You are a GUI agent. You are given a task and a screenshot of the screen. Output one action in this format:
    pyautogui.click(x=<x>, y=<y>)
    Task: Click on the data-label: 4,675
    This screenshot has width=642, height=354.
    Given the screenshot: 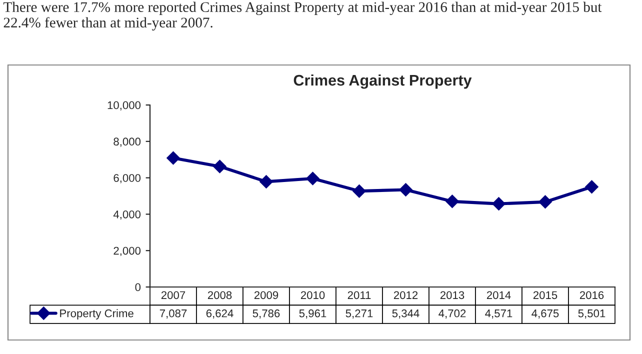 What is the action you would take?
    pyautogui.click(x=545, y=314)
    